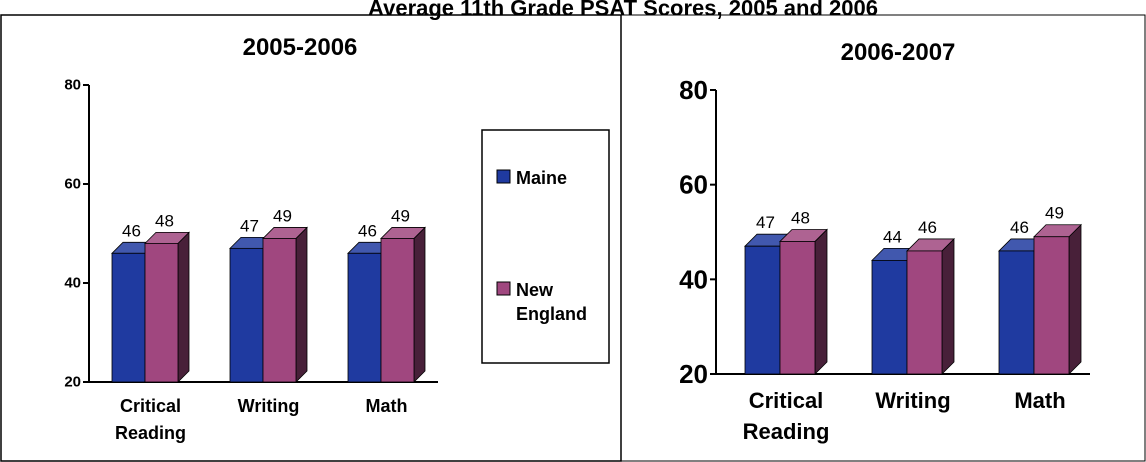  I want to click on legend-label: New England, so click(551, 302).